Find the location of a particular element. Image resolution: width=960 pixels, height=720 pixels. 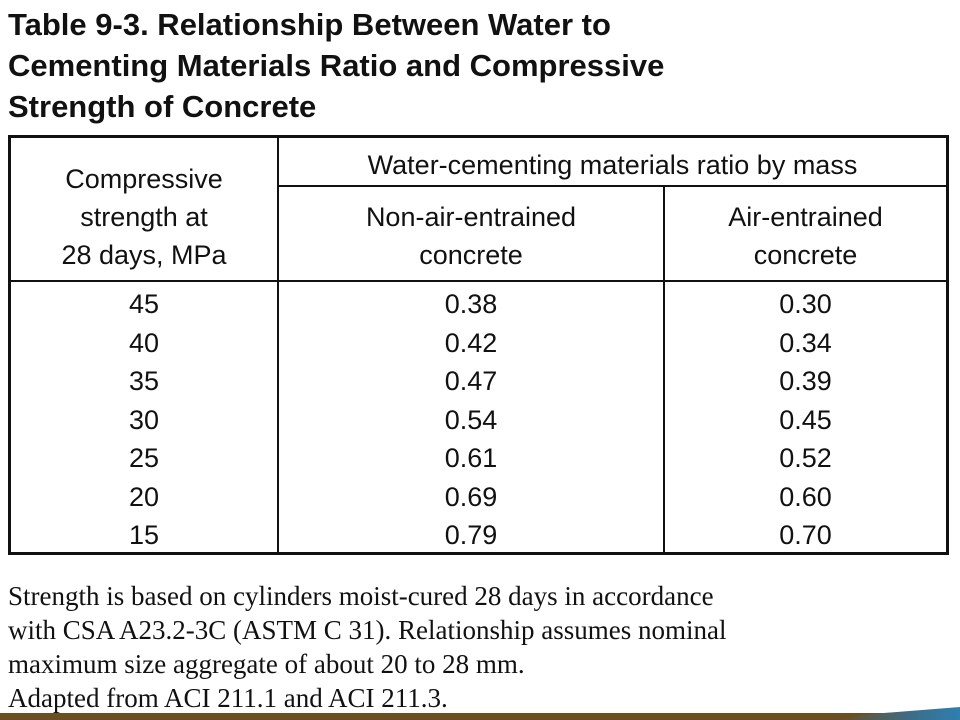

table-cell: 0.61 is located at coordinates (471, 458).